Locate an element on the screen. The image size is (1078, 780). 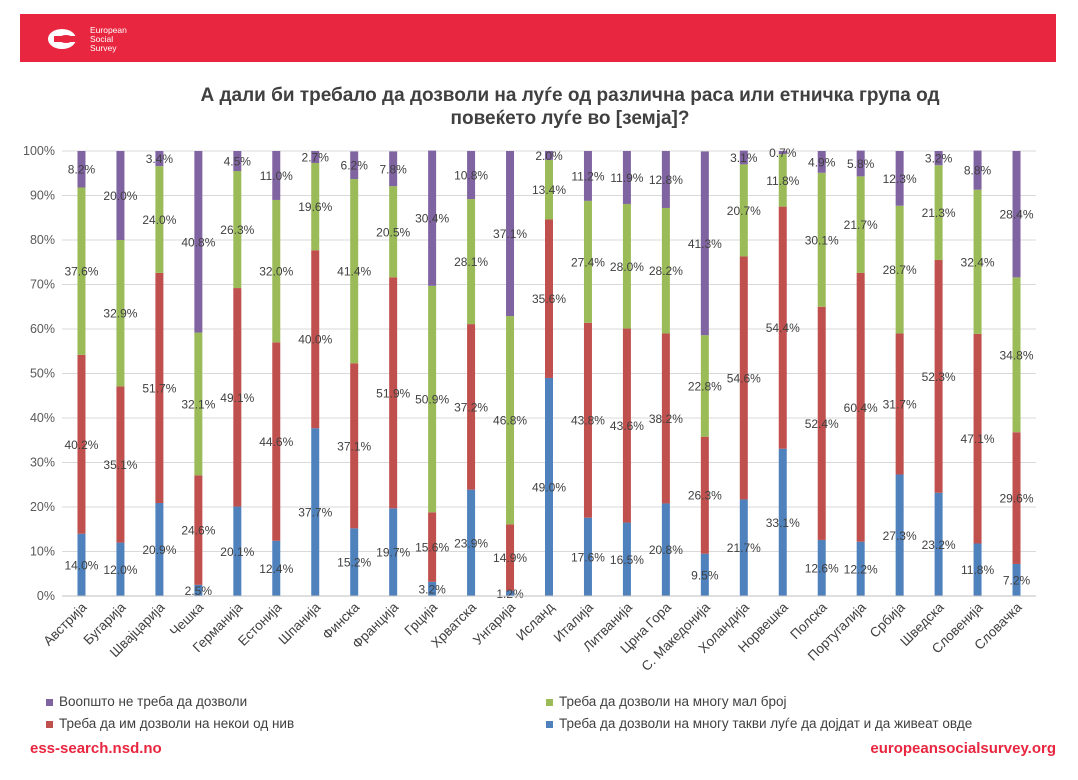
data-label: 37.1% is located at coordinates (510, 234).